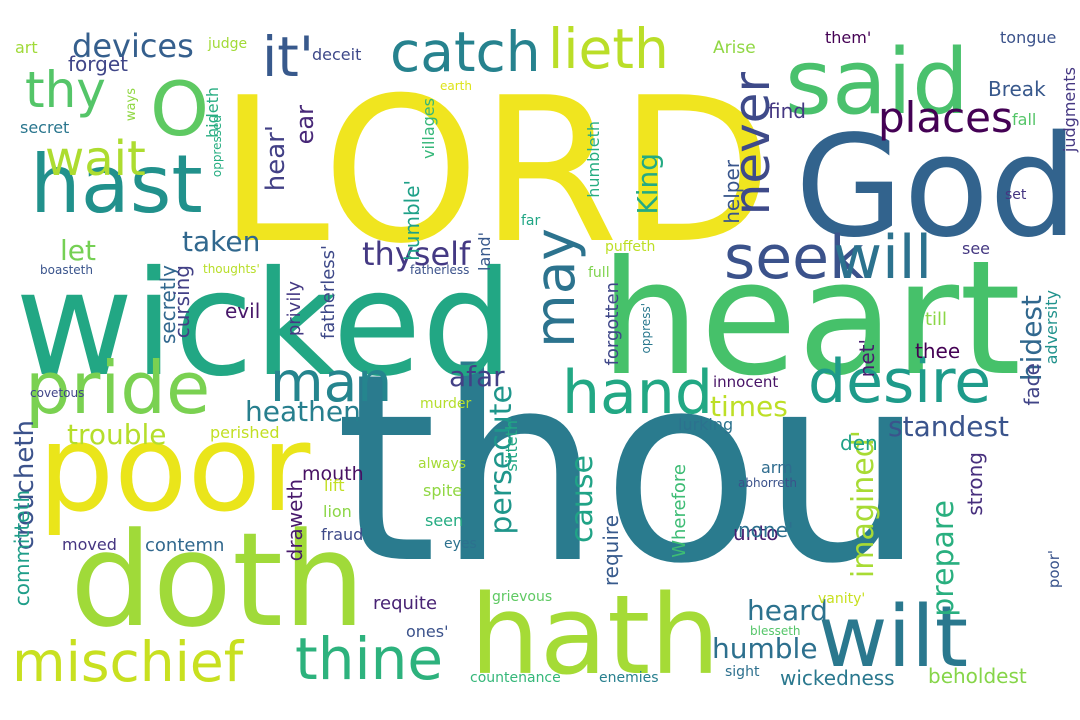  What do you see at coordinates (180, 109) in the screenshot?
I see `cloud-word: O` at bounding box center [180, 109].